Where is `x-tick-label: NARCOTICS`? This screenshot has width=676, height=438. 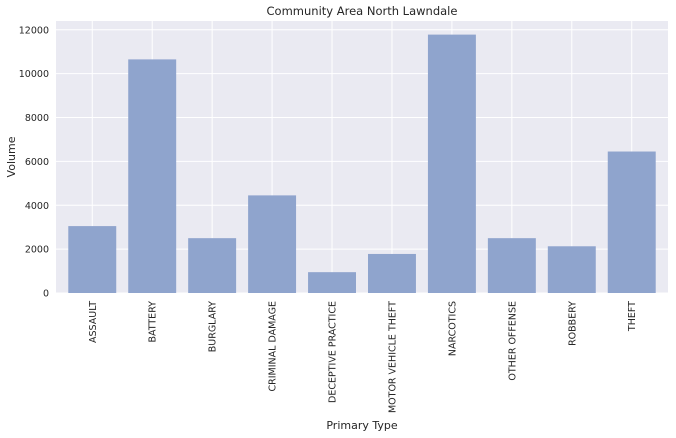 x-tick-label: NARCOTICS is located at coordinates (452, 328).